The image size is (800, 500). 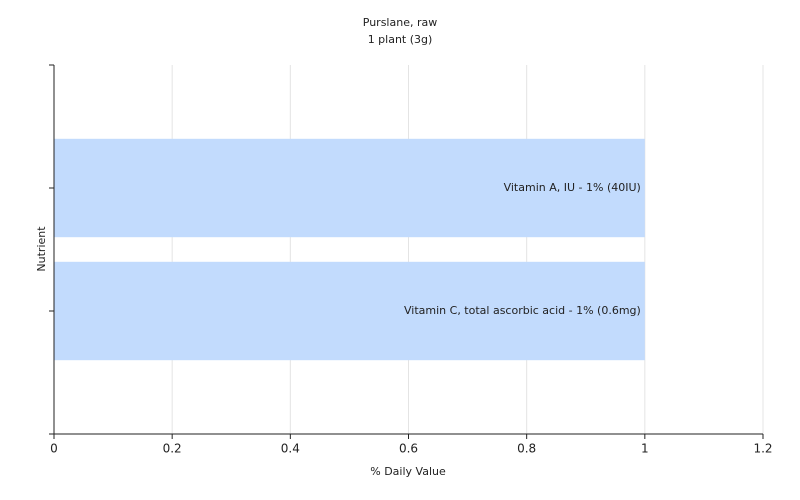 I want to click on x-tick-label: 0.4, so click(x=290, y=449).